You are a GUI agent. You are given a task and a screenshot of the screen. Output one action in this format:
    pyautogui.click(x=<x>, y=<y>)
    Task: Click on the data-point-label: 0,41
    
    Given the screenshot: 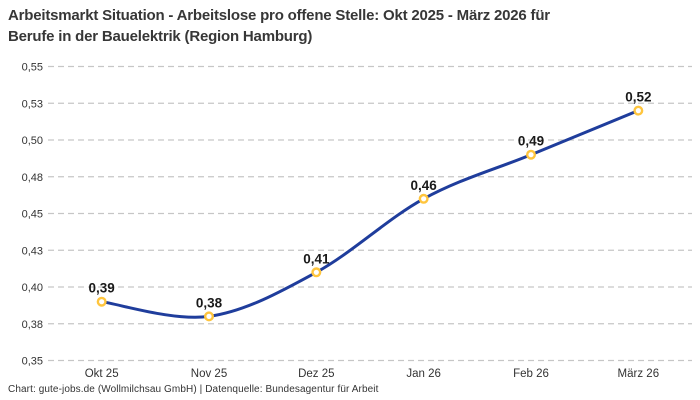 What is the action you would take?
    pyautogui.click(x=316, y=258)
    